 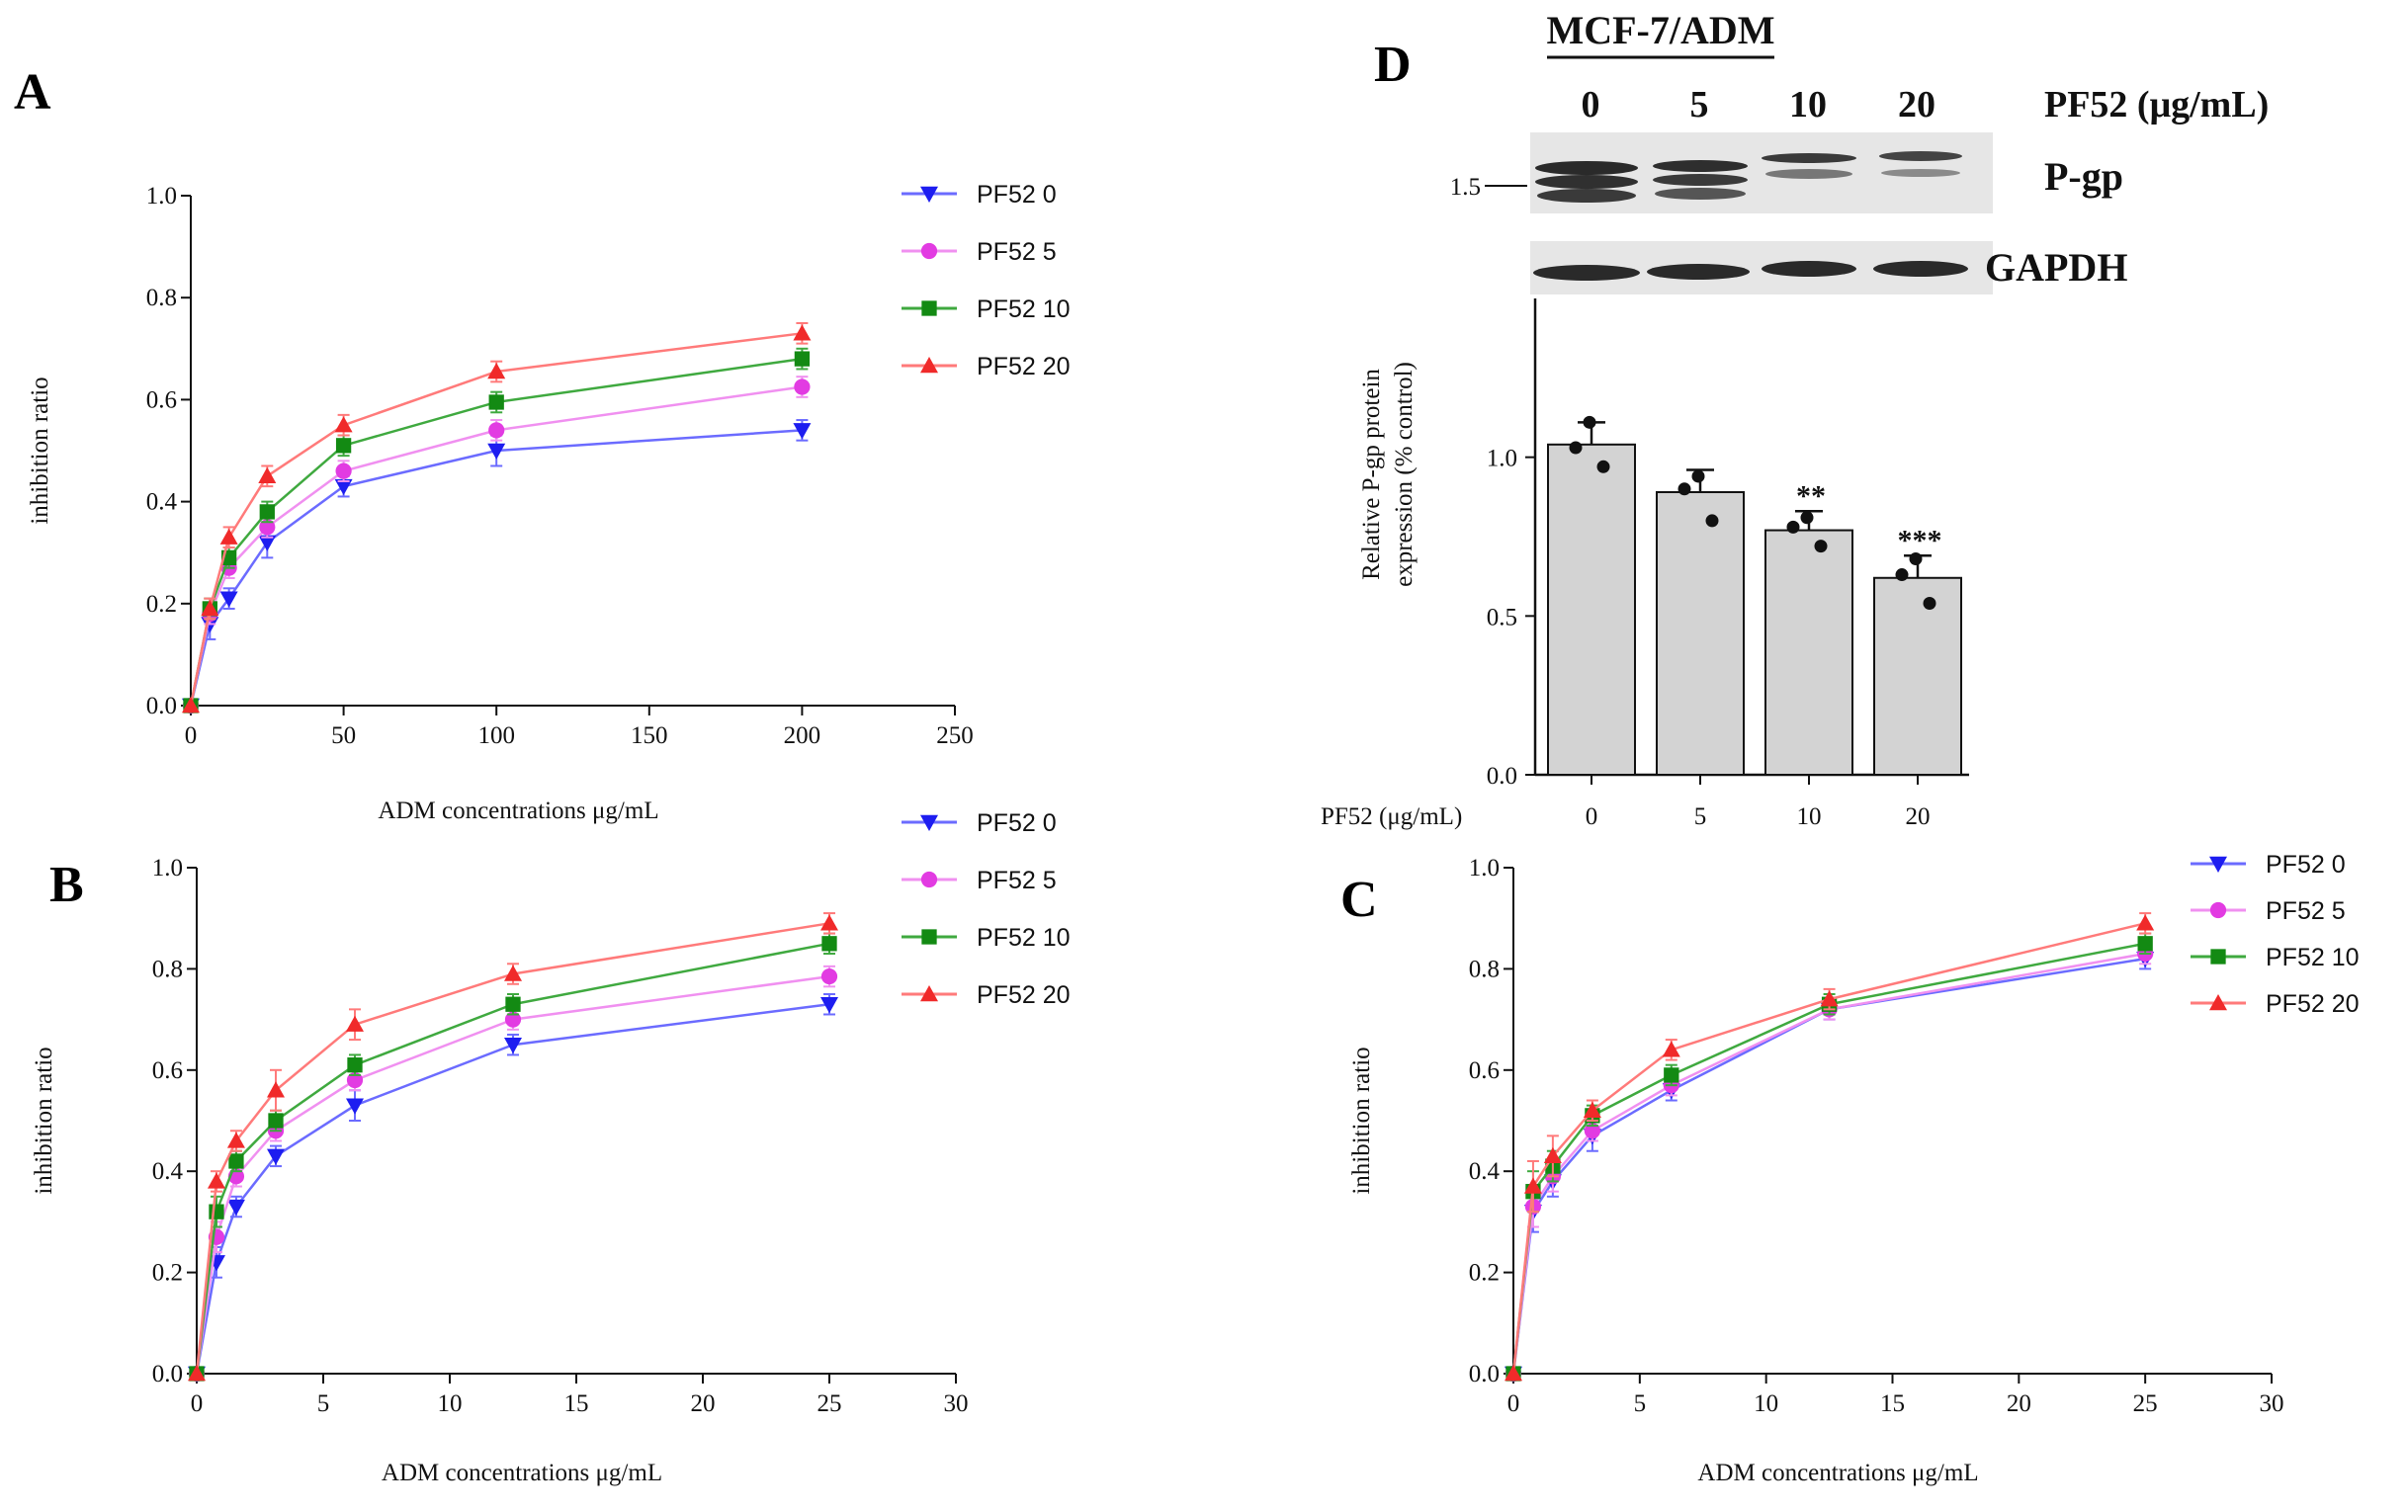 What do you see at coordinates (929, 822) in the screenshot?
I see `triangle-down-icon` at bounding box center [929, 822].